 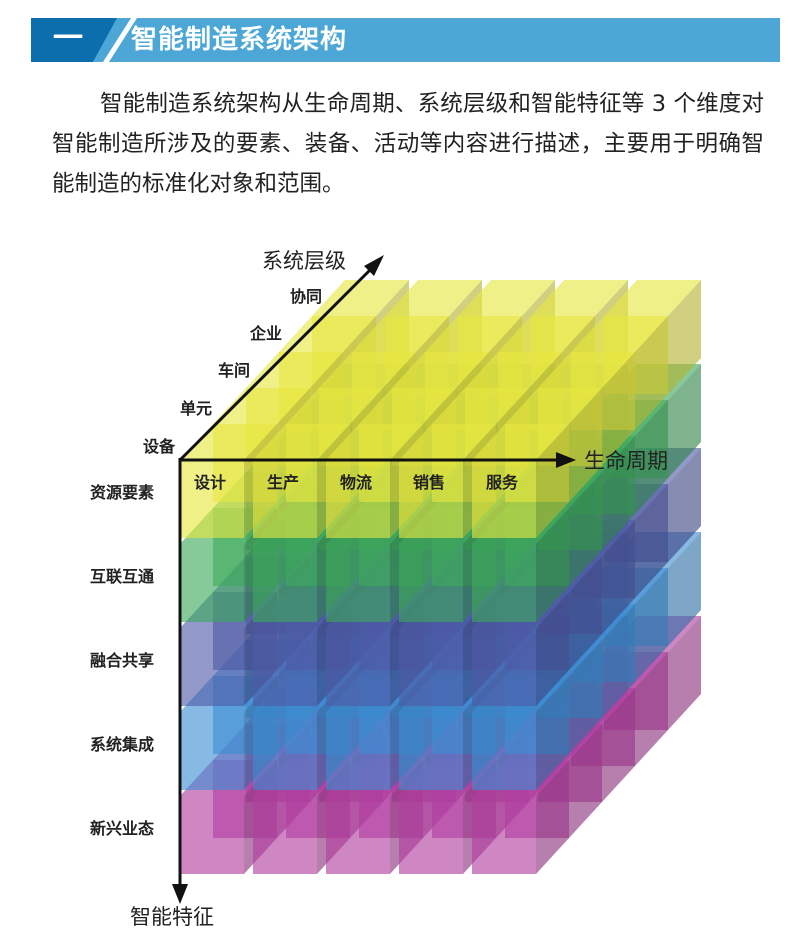 What do you see at coordinates (172, 917) in the screenshot?
I see `features-axis-label: 智能特征` at bounding box center [172, 917].